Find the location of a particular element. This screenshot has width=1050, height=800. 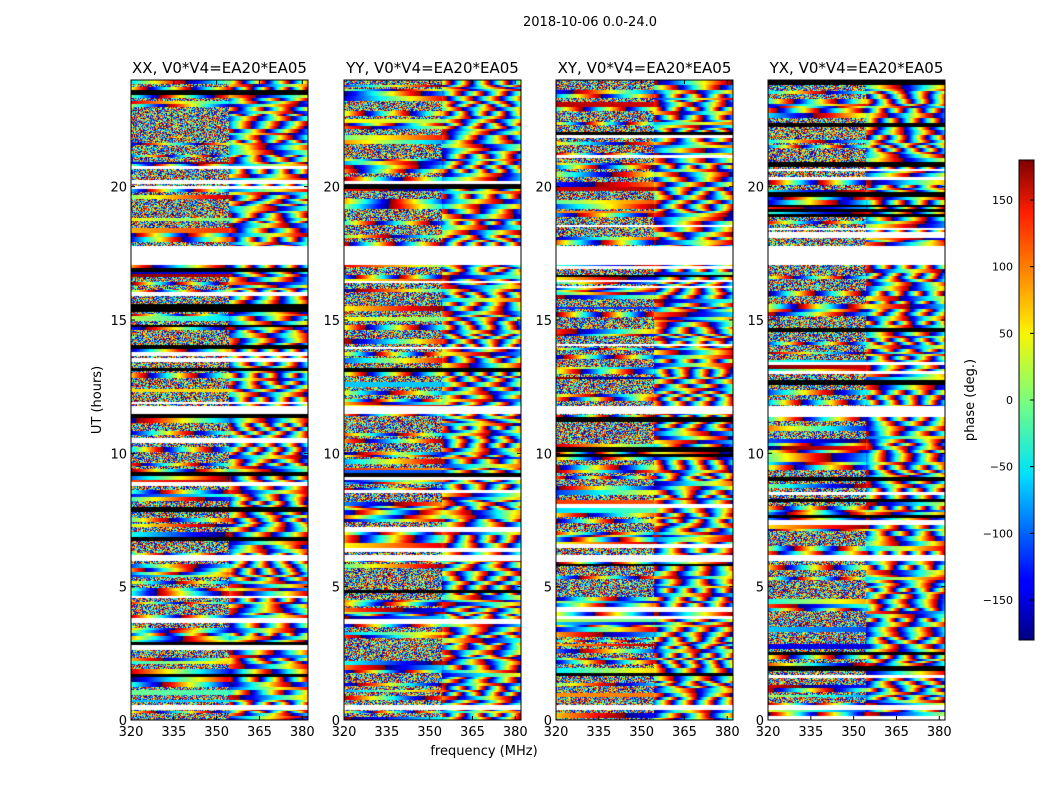

colorbar-tick-label: 150 is located at coordinates (1002, 200).